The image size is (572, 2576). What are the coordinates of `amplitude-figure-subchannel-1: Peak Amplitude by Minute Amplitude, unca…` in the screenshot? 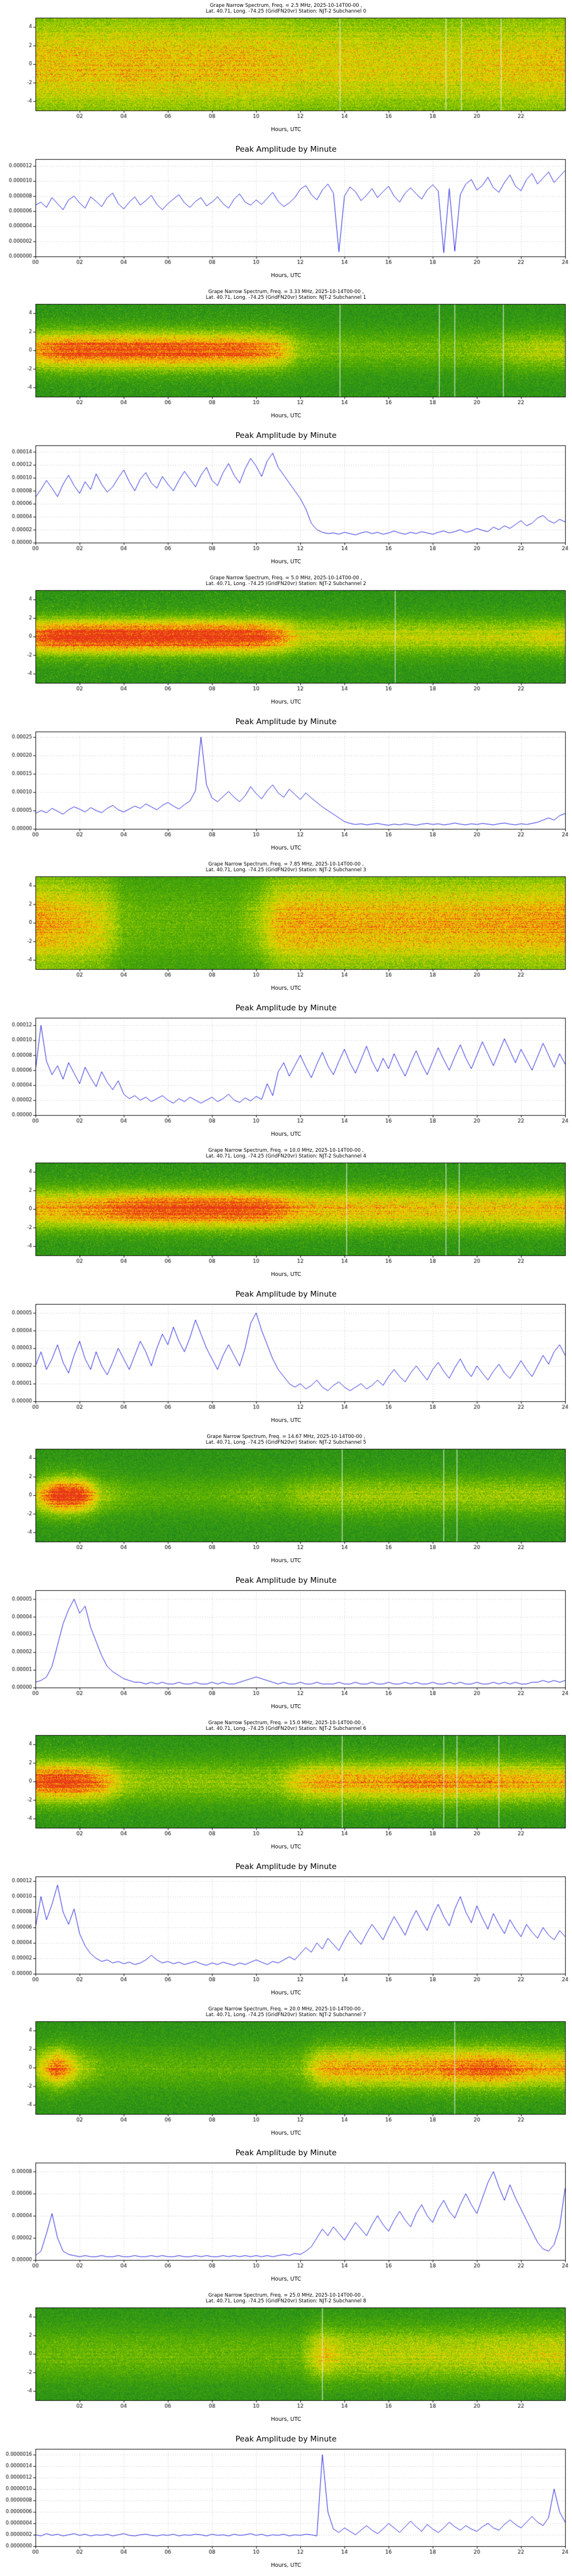 It's located at (286, 500).